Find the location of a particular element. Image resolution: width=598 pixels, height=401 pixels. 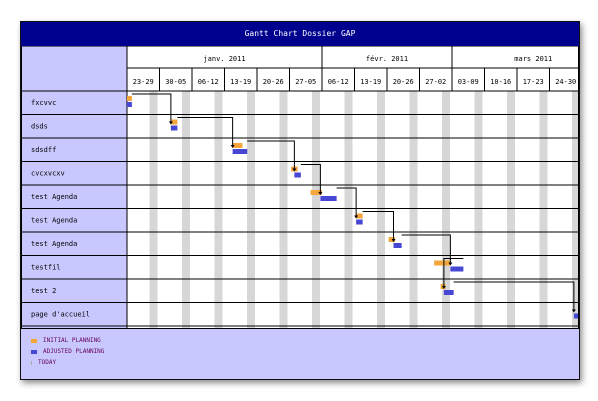

legend-initial: INITIAL PLANNING is located at coordinates (66, 340).